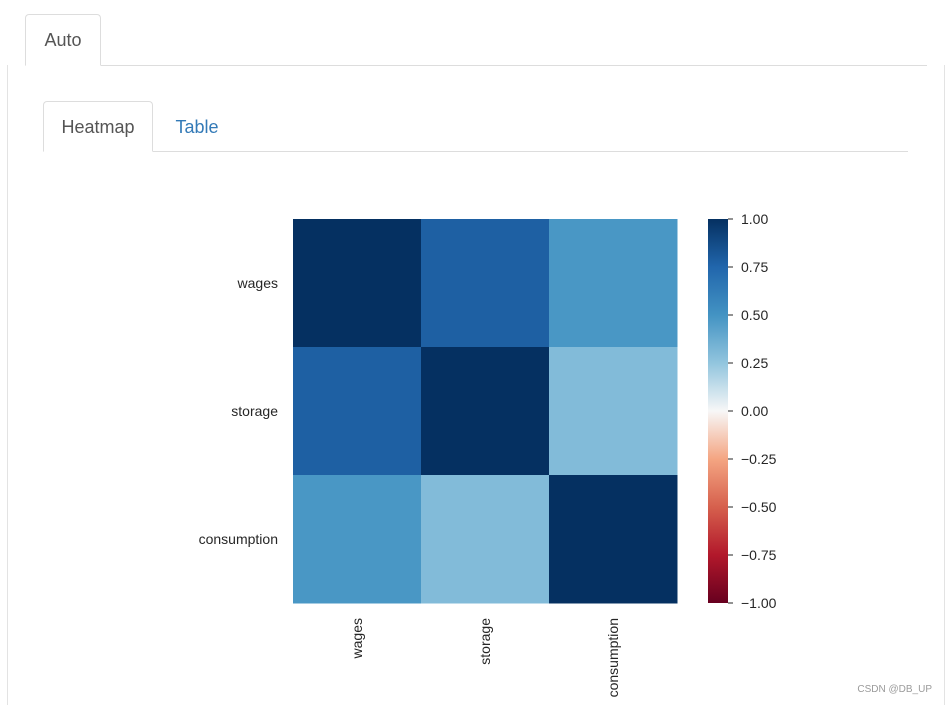 This screenshot has height=705, width=946. What do you see at coordinates (759, 603) in the screenshot?
I see `colorbar-tick-label: −1.00` at bounding box center [759, 603].